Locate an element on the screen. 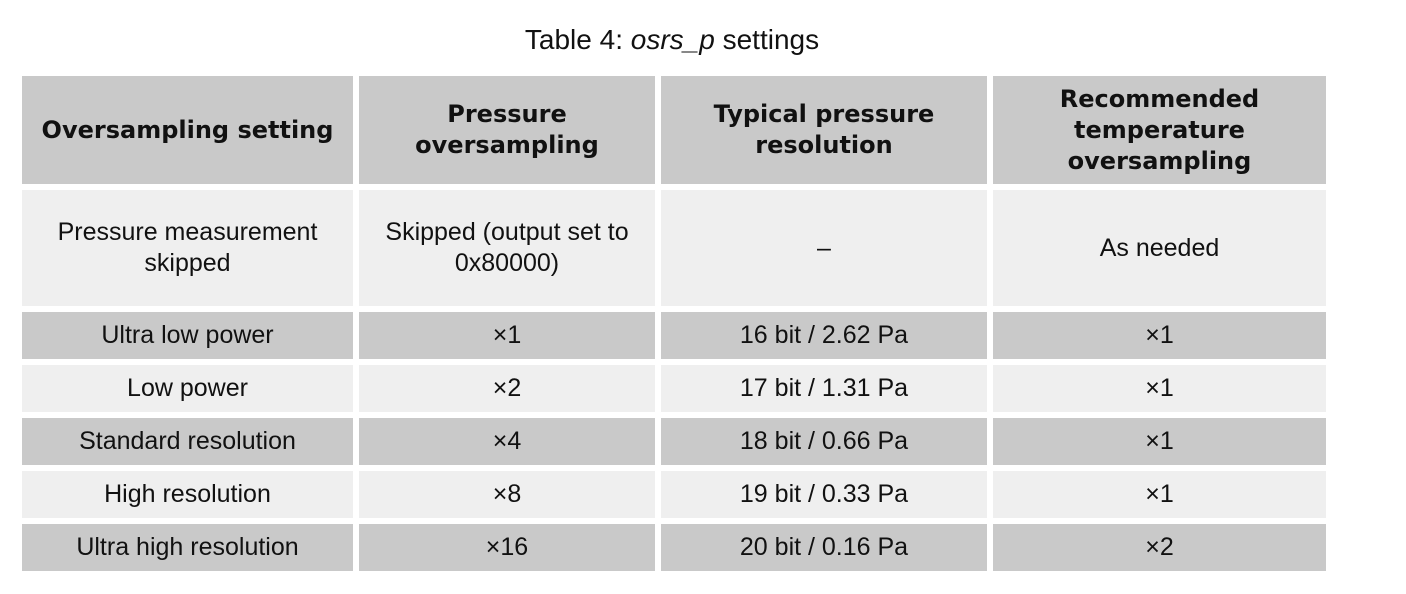  table-cell: Skipped (output set to 0x80000) is located at coordinates (507, 248).